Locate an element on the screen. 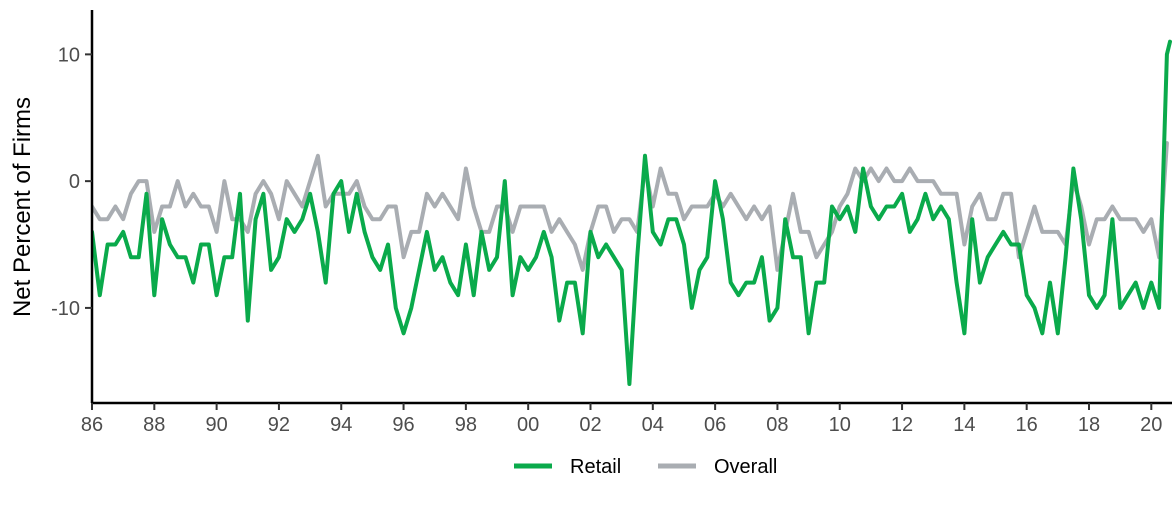 This screenshot has height=506, width=1172. y-tick-label: -10 is located at coordinates (65, 309).